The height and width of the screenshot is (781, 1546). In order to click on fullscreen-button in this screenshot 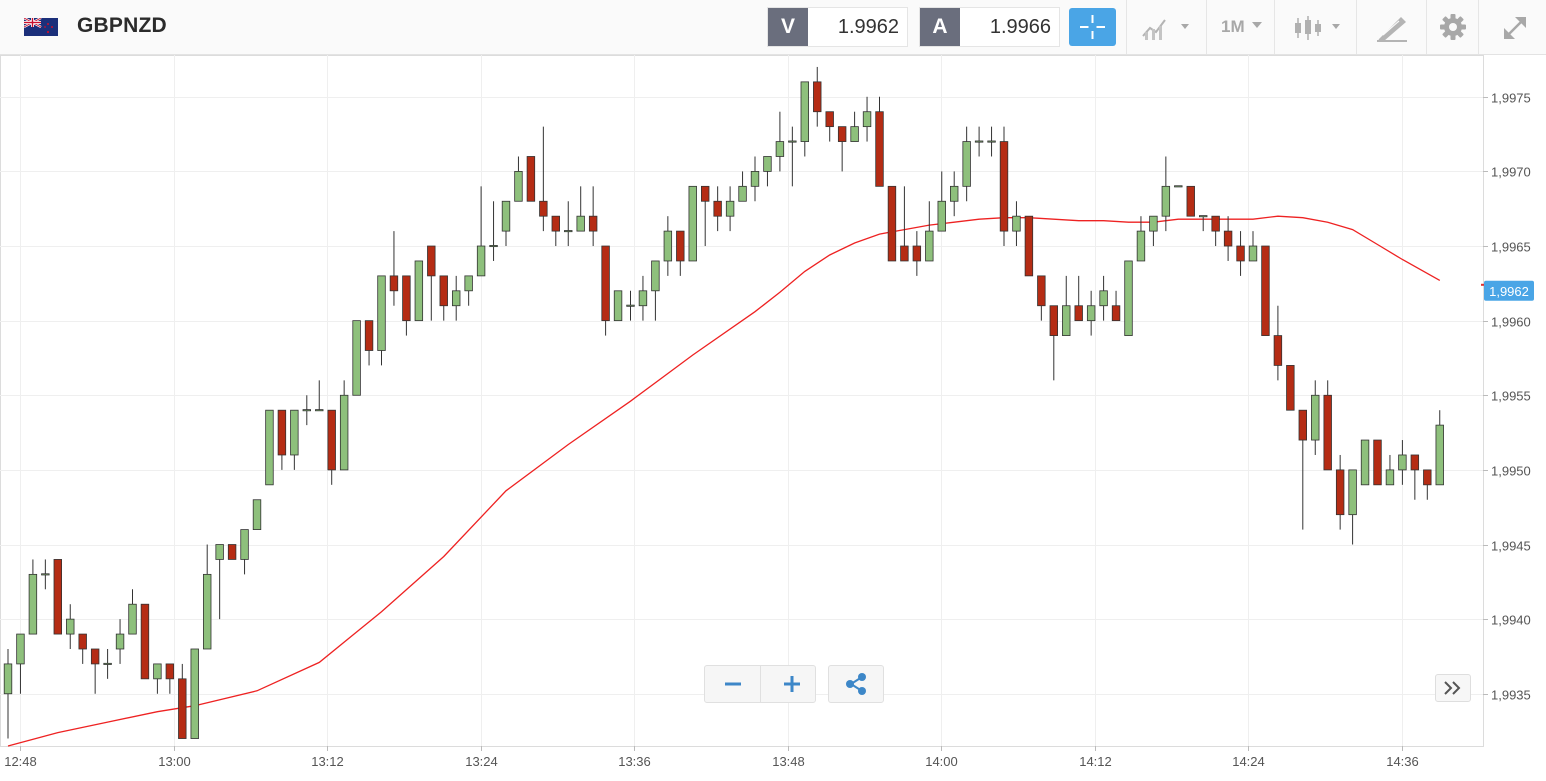, I will do `click(1512, 27)`.